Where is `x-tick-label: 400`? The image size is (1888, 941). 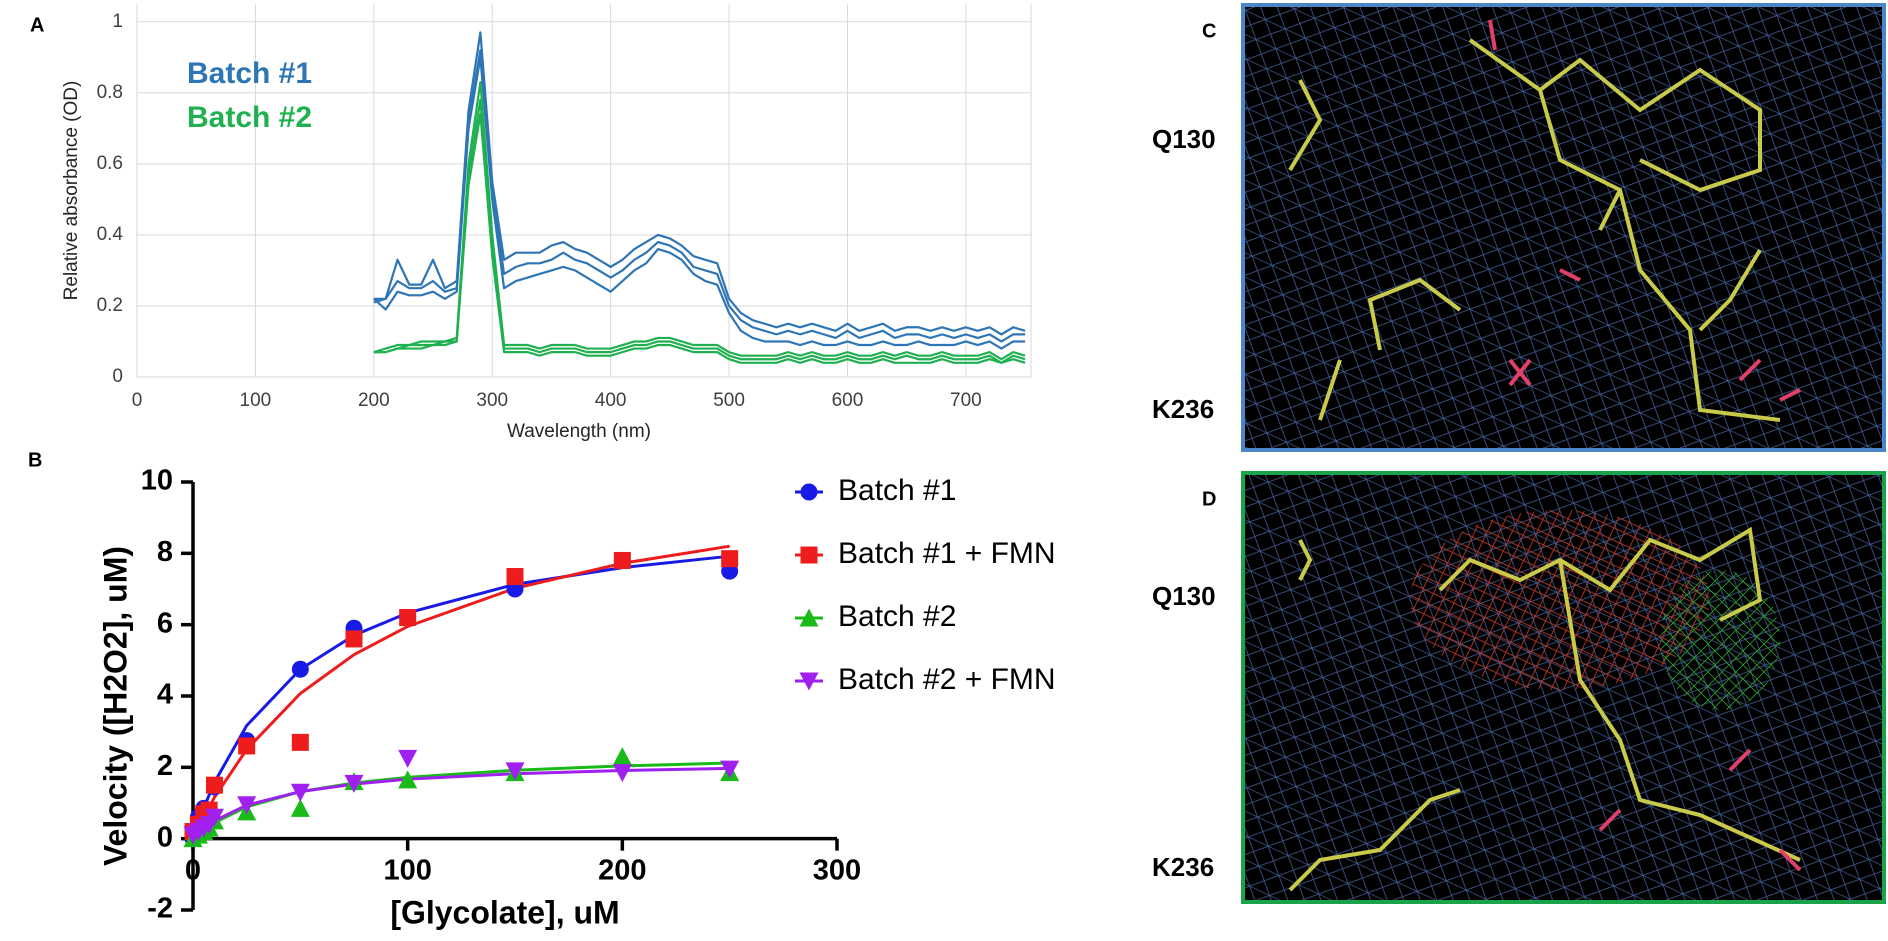 x-tick-label: 400 is located at coordinates (611, 400).